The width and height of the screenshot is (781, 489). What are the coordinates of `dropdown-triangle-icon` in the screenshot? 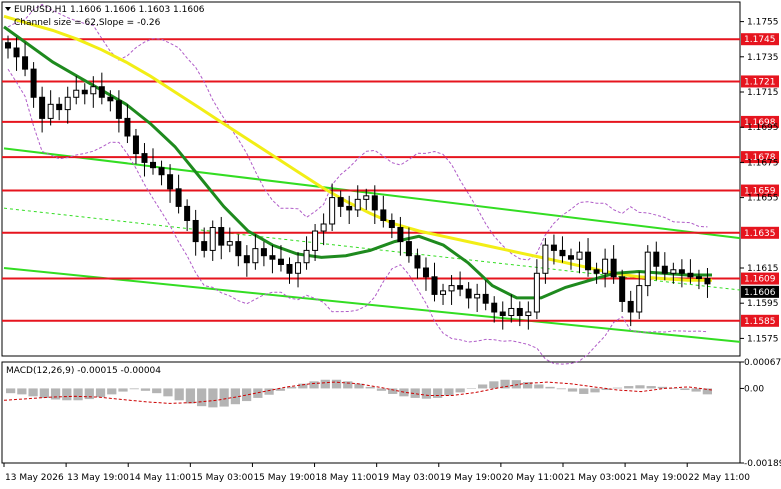 It's located at (8, 9).